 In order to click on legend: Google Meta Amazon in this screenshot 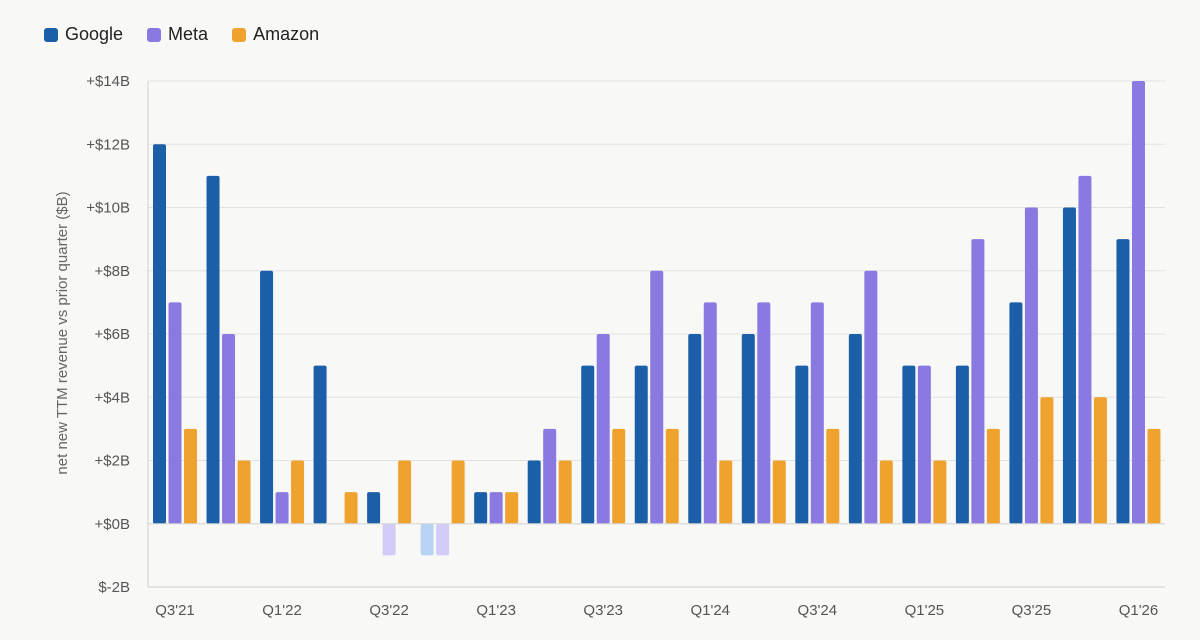, I will do `click(181, 34)`.